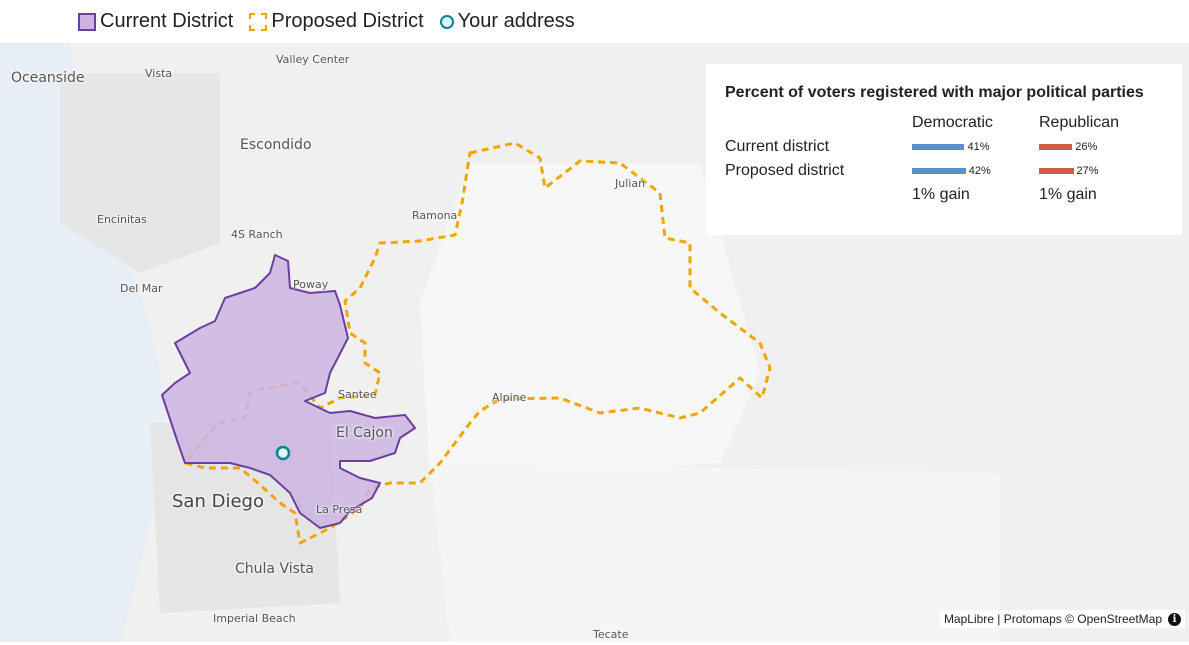 This screenshot has height=645, width=1189. Describe the element at coordinates (785, 170) in the screenshot. I see `row-proposed-label: Proposed district` at that location.